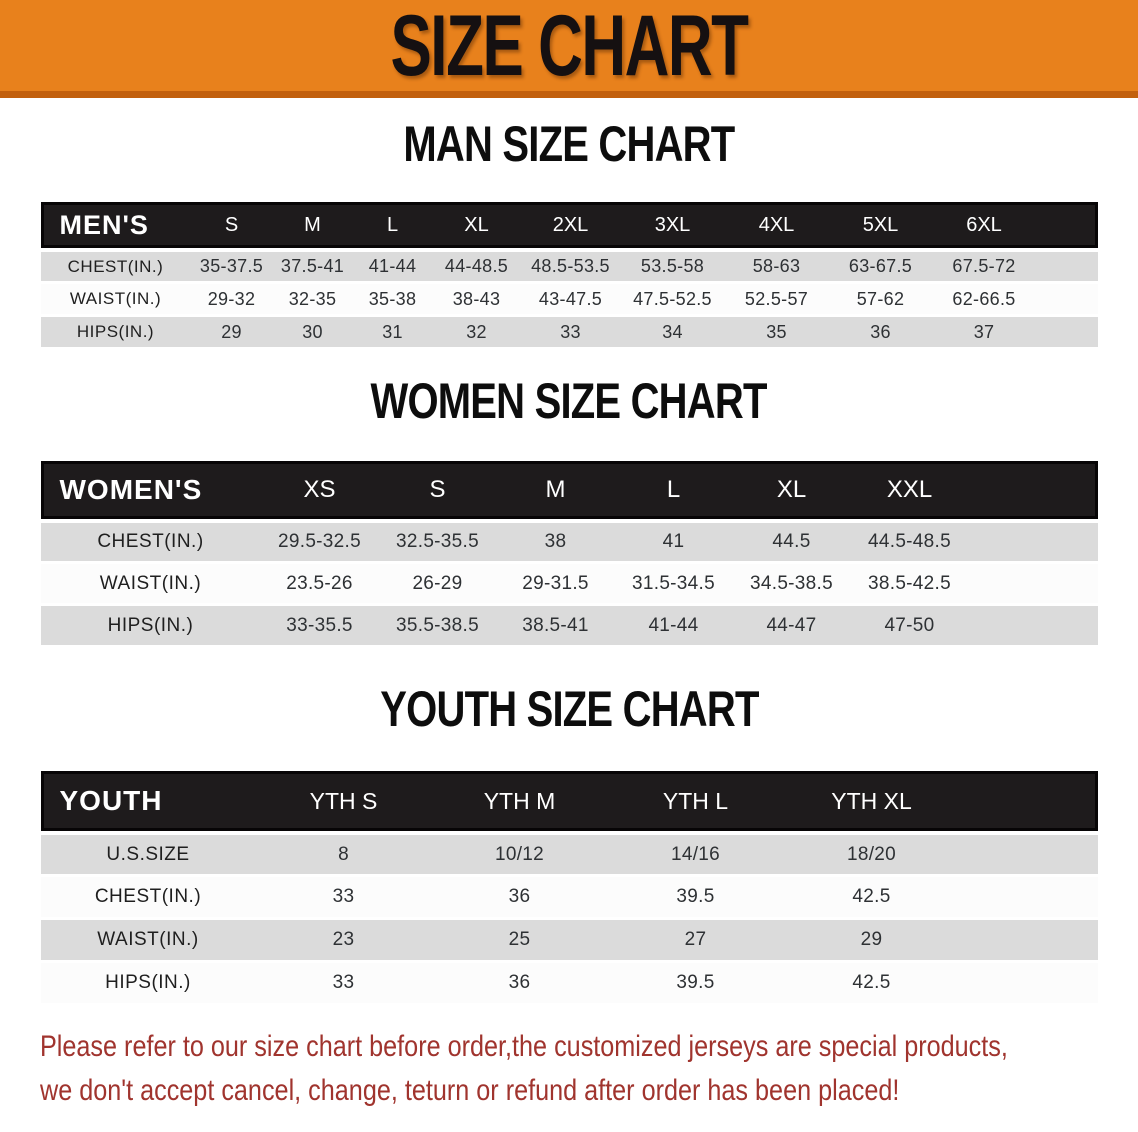 The height and width of the screenshot is (1132, 1138). What do you see at coordinates (231, 264) in the screenshot?
I see `measurement-value: 35-37.5` at bounding box center [231, 264].